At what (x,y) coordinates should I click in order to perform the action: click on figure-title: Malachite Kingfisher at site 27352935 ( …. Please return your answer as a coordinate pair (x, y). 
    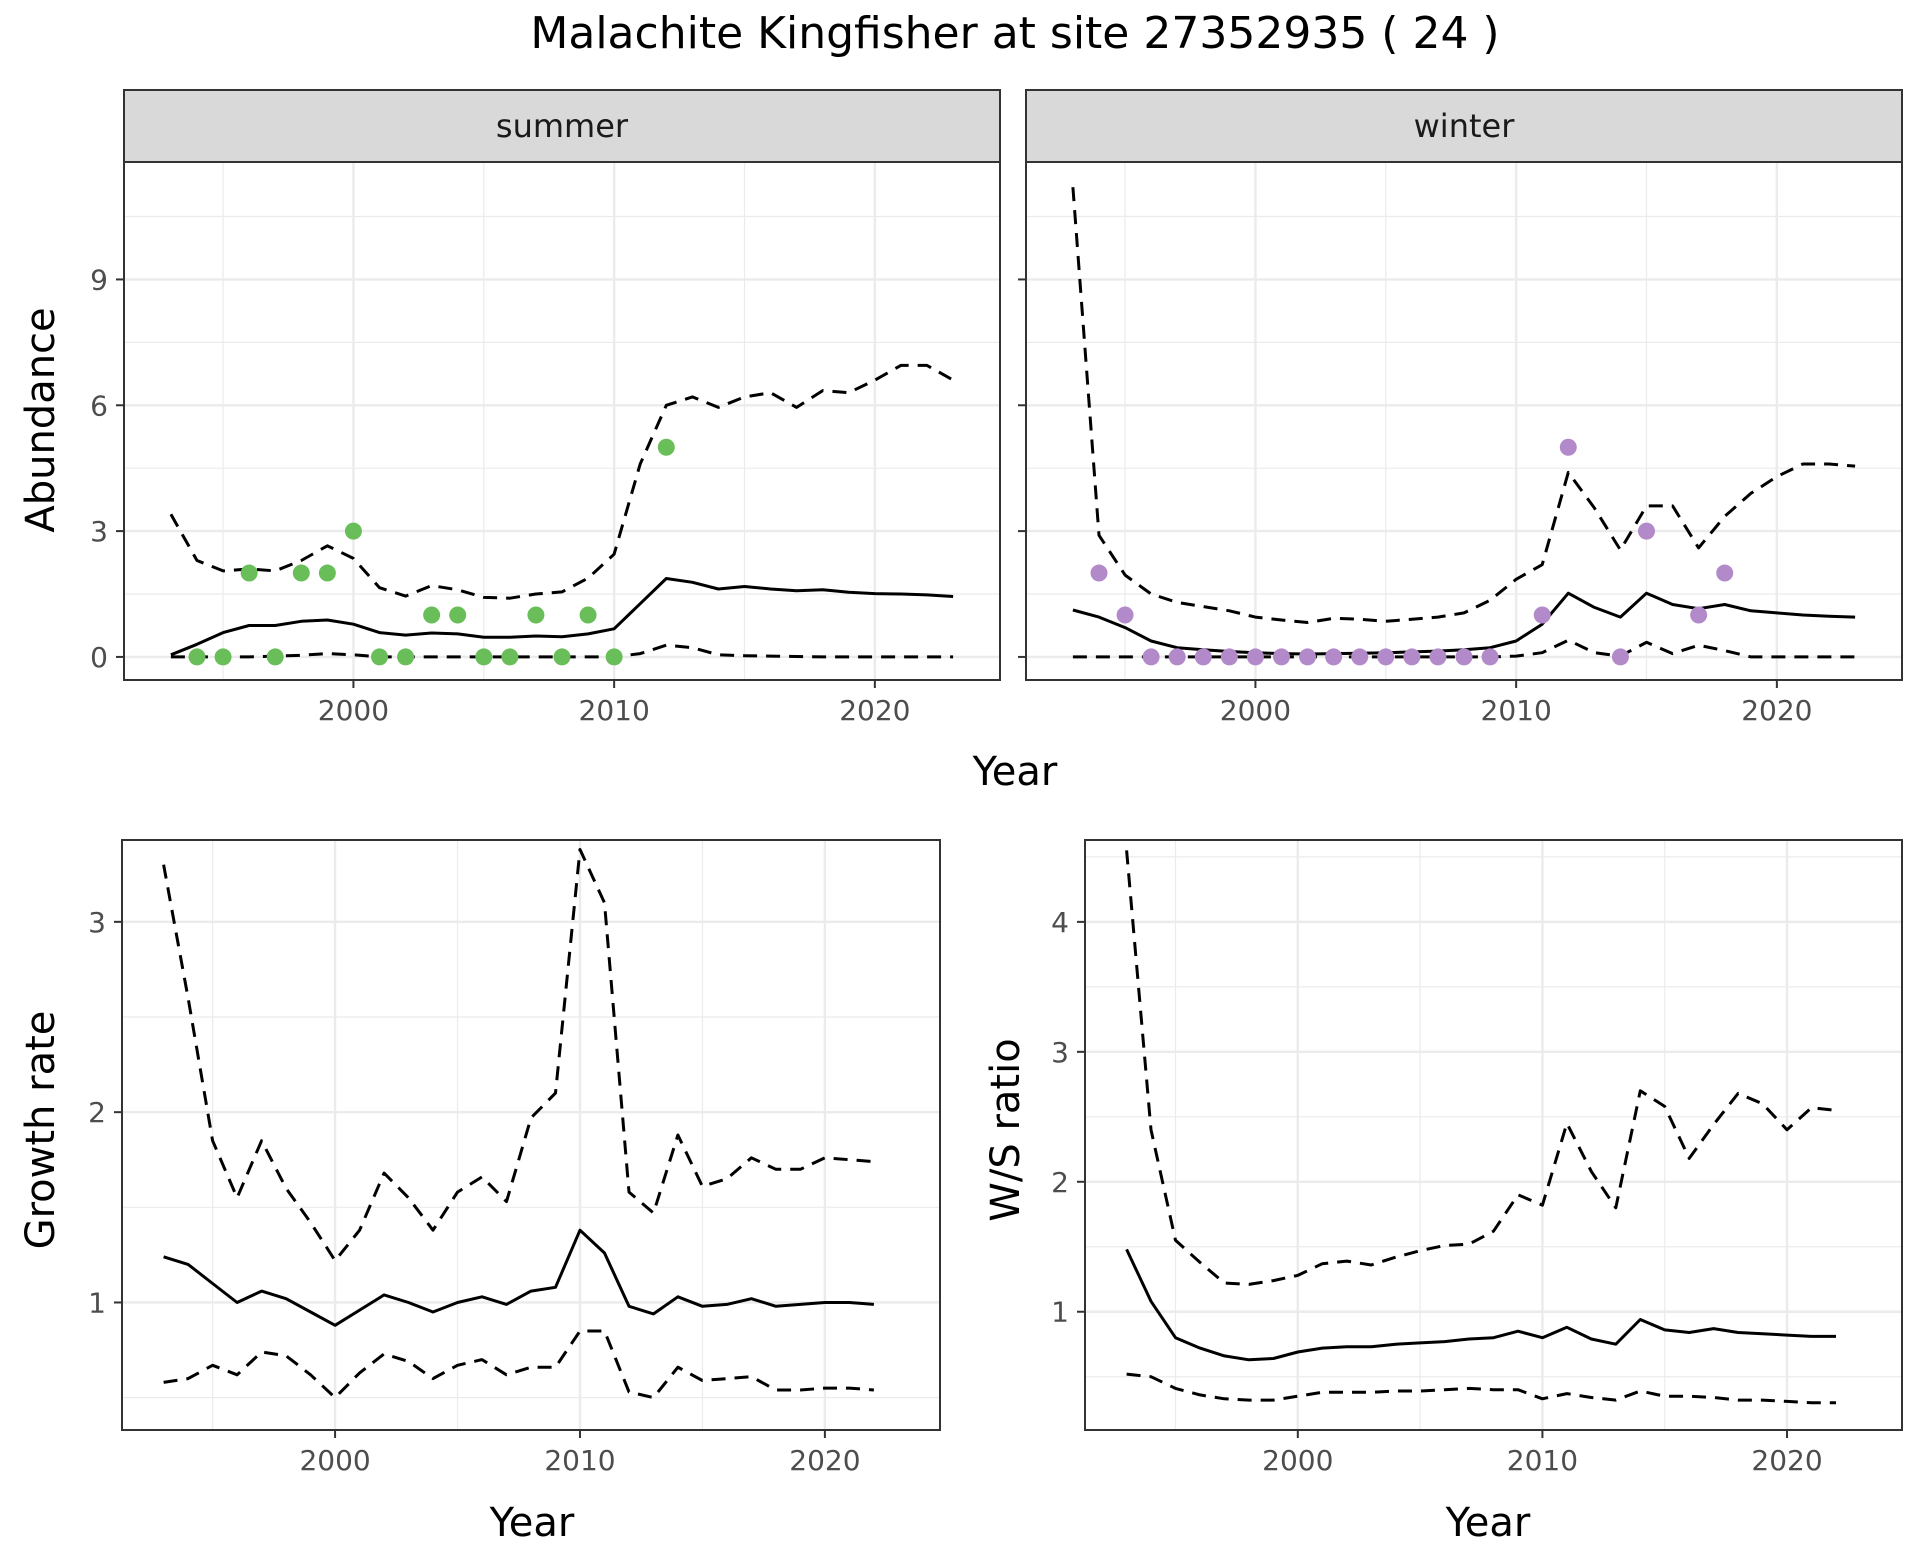
    Looking at the image, I should click on (1014, 33).